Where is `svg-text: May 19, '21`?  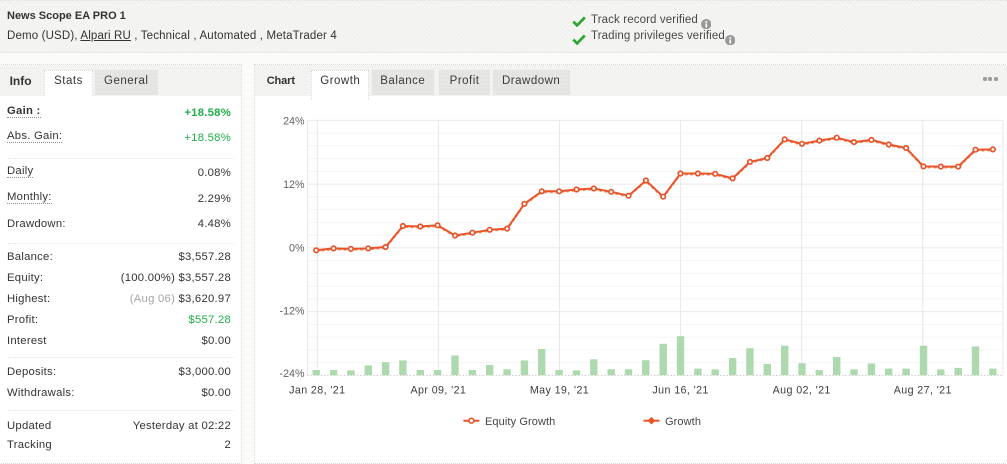 svg-text: May 19, '21 is located at coordinates (559, 391).